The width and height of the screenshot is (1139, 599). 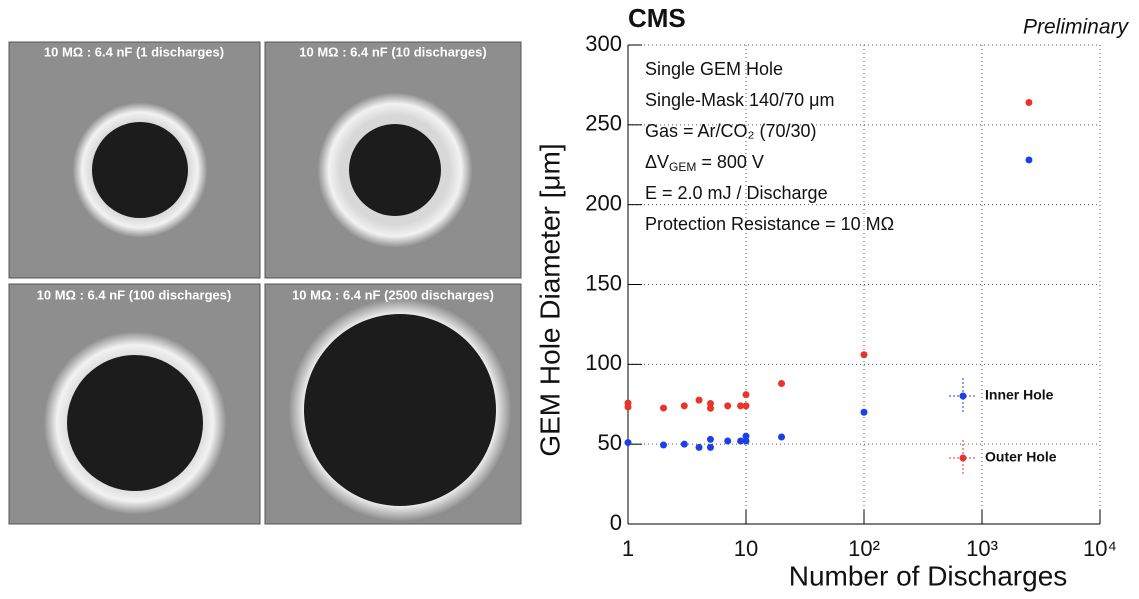 What do you see at coordinates (682, 167) in the screenshot?
I see `annotation-sub: GEM` at bounding box center [682, 167].